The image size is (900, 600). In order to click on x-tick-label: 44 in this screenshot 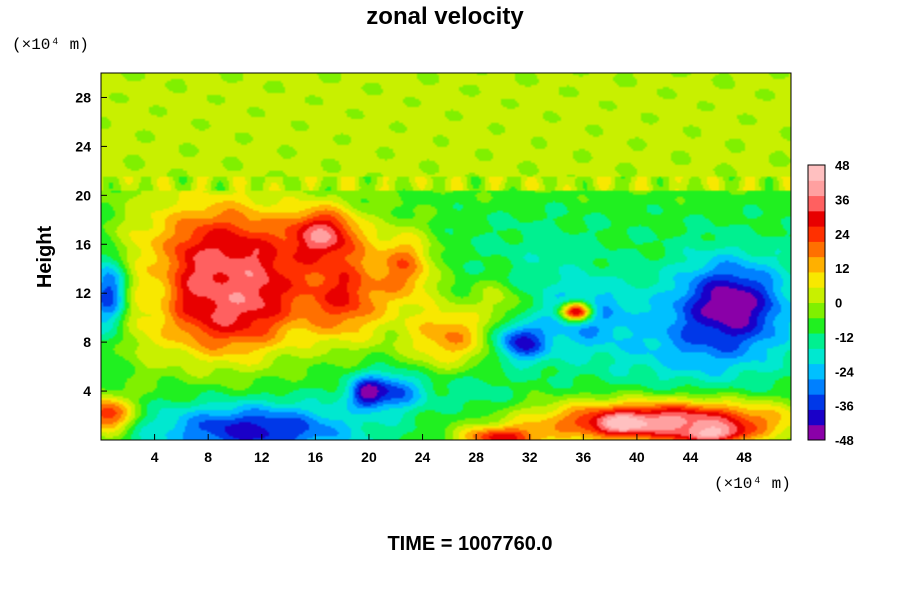, I will do `click(691, 457)`.